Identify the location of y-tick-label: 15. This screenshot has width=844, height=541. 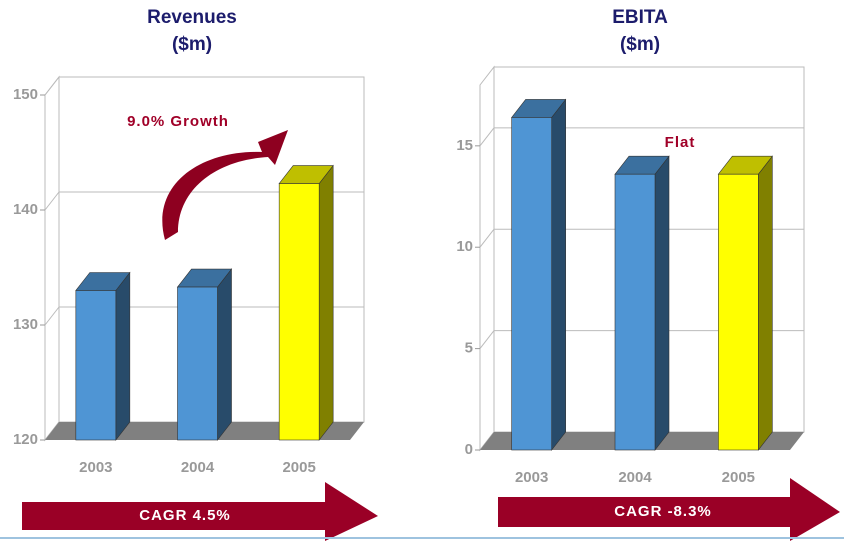
(464, 145).